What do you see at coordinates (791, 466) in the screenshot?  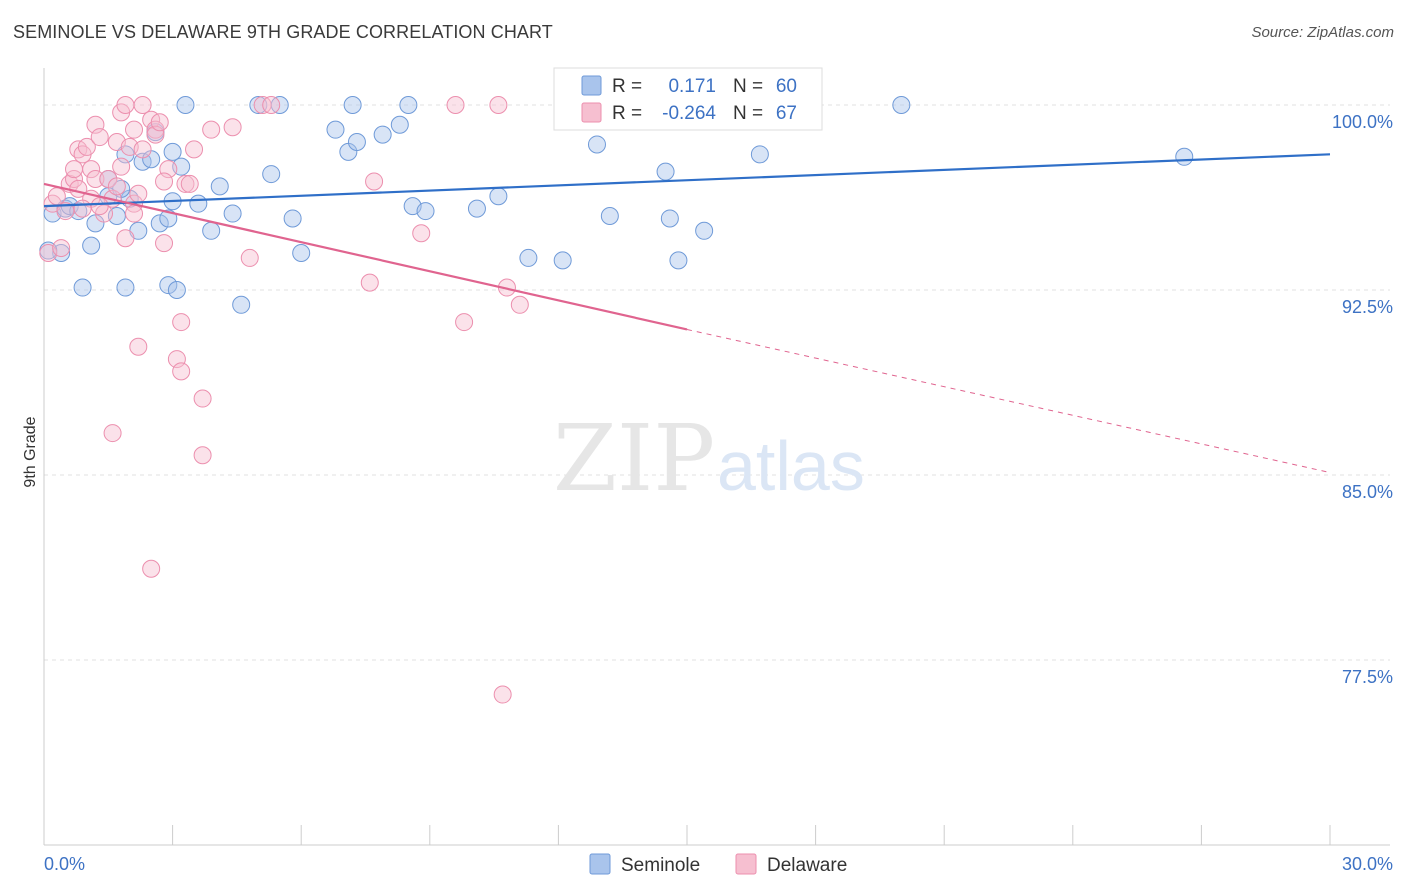 I see `watermark-atlas: atlas` at bounding box center [791, 466].